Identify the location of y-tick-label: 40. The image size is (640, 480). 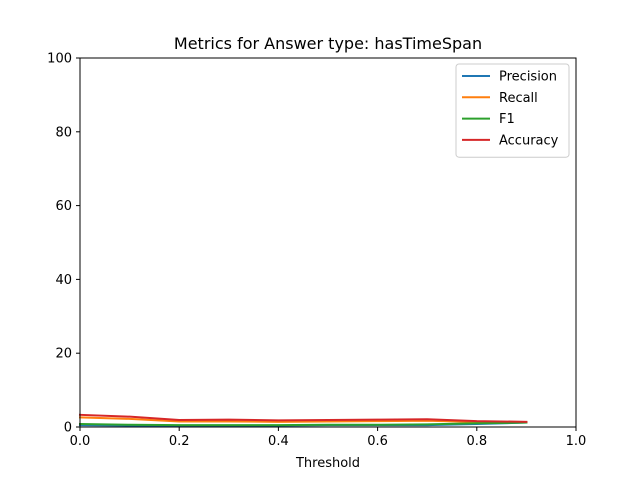
(63, 280).